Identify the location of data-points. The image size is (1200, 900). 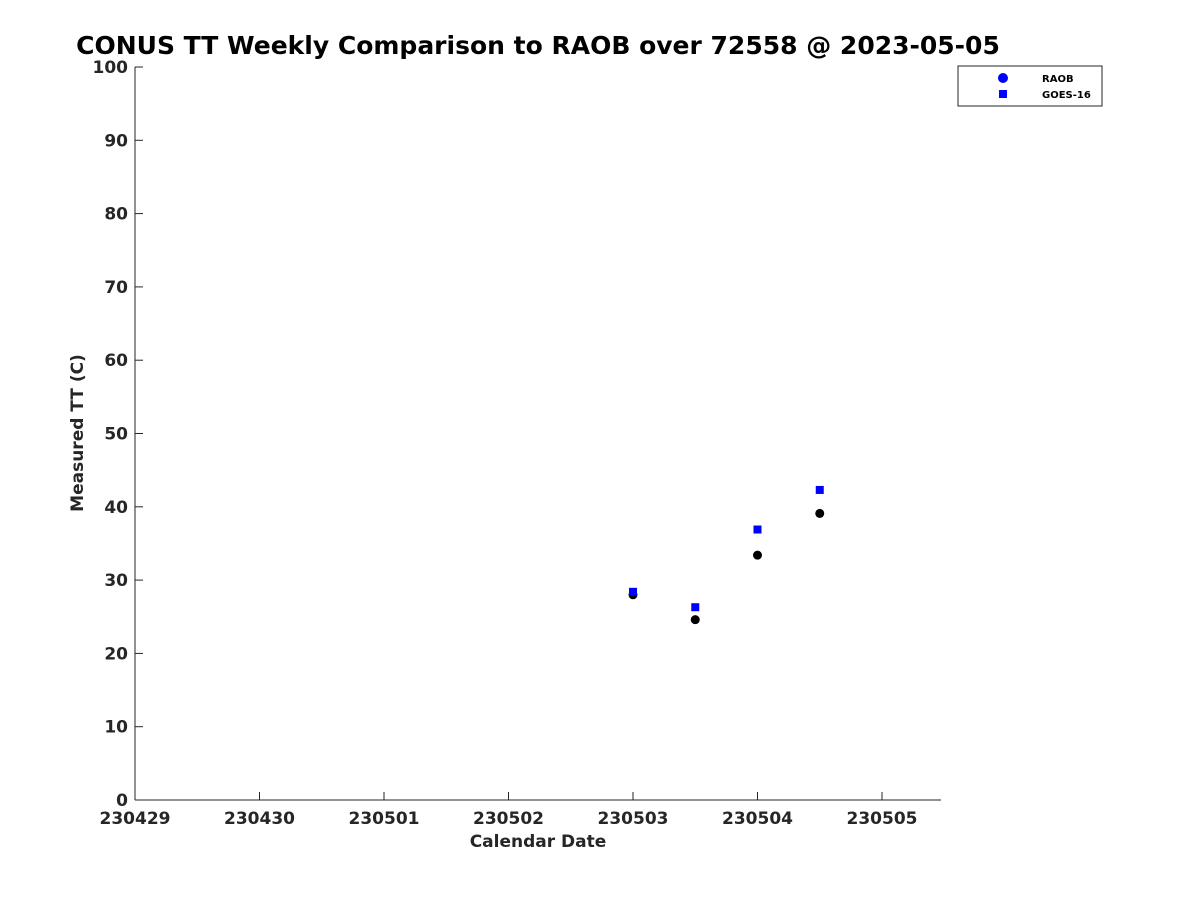
(726, 555).